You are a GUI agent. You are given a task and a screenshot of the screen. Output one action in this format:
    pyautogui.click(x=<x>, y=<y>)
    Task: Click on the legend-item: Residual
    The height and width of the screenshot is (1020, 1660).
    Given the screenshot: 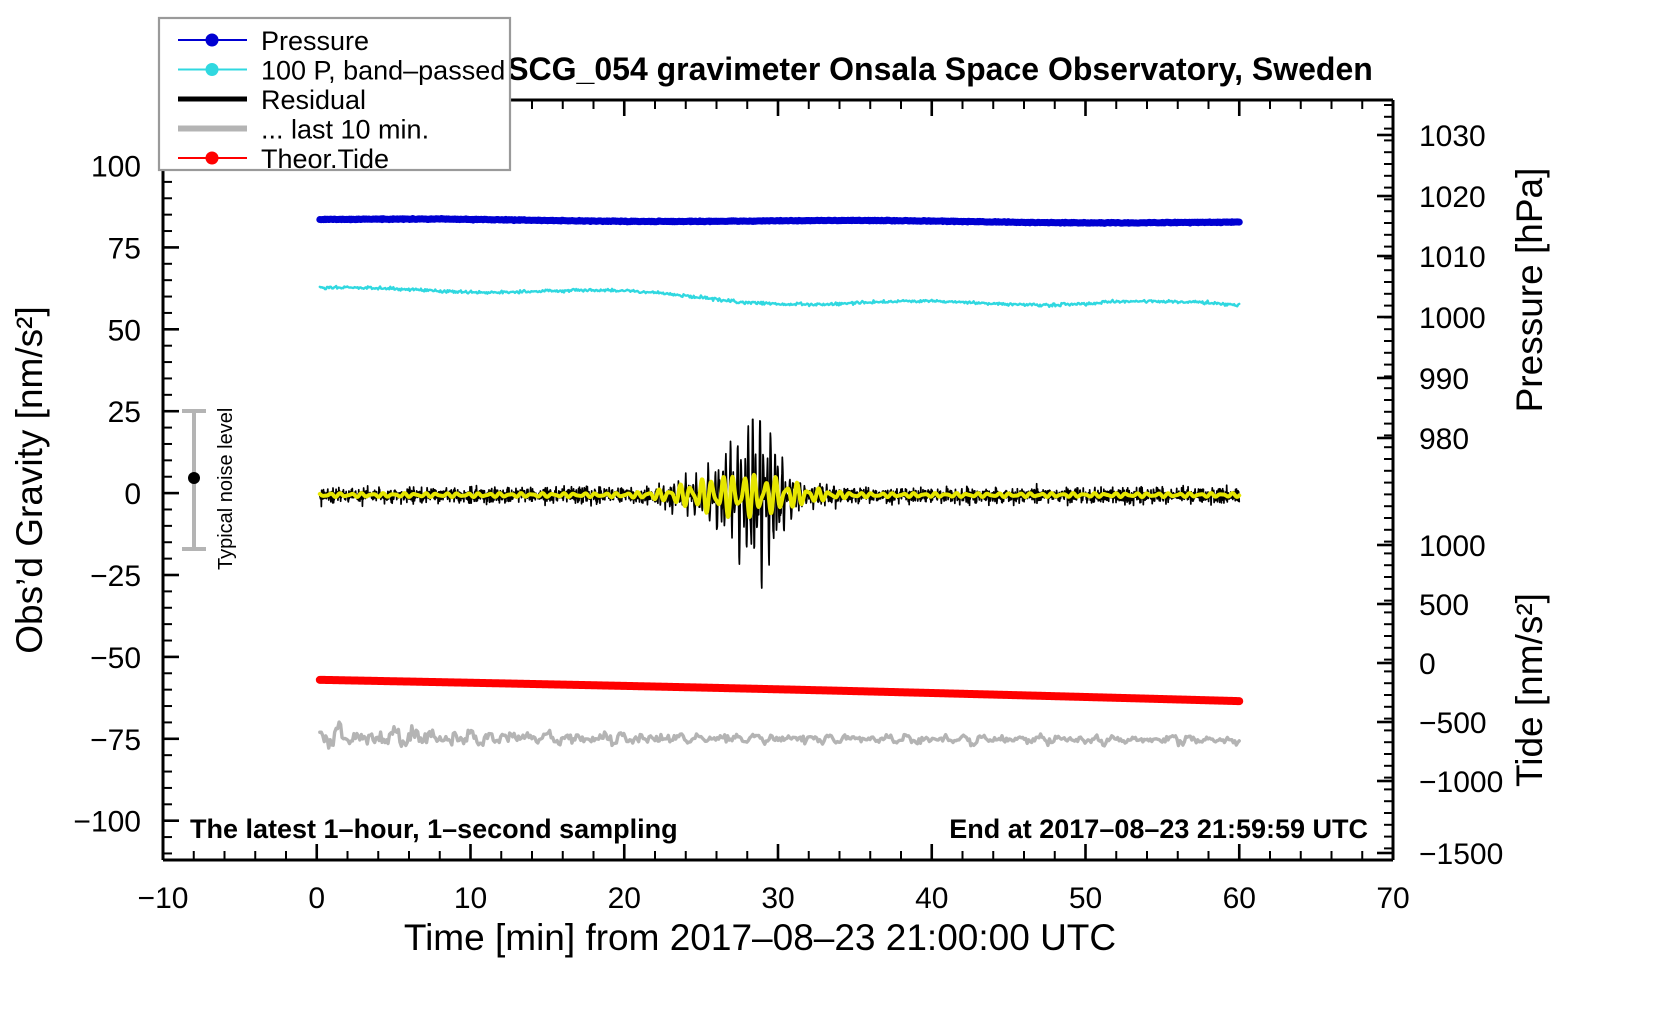 What is the action you would take?
    pyautogui.click(x=272, y=100)
    